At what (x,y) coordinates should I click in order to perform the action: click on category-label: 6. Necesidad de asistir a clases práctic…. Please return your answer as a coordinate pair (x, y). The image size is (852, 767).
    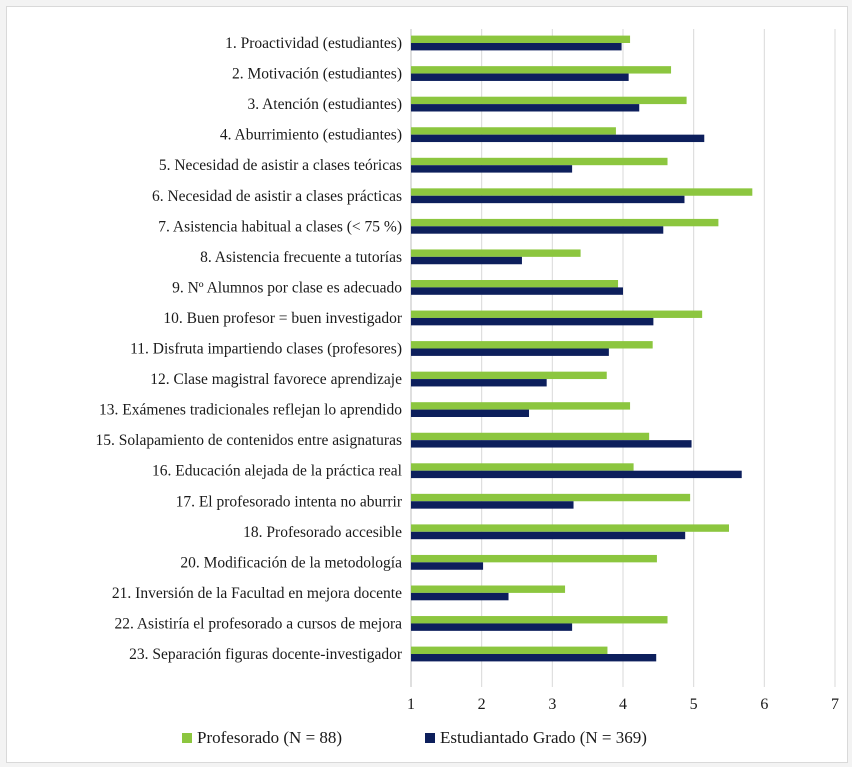
    Looking at the image, I should click on (277, 196).